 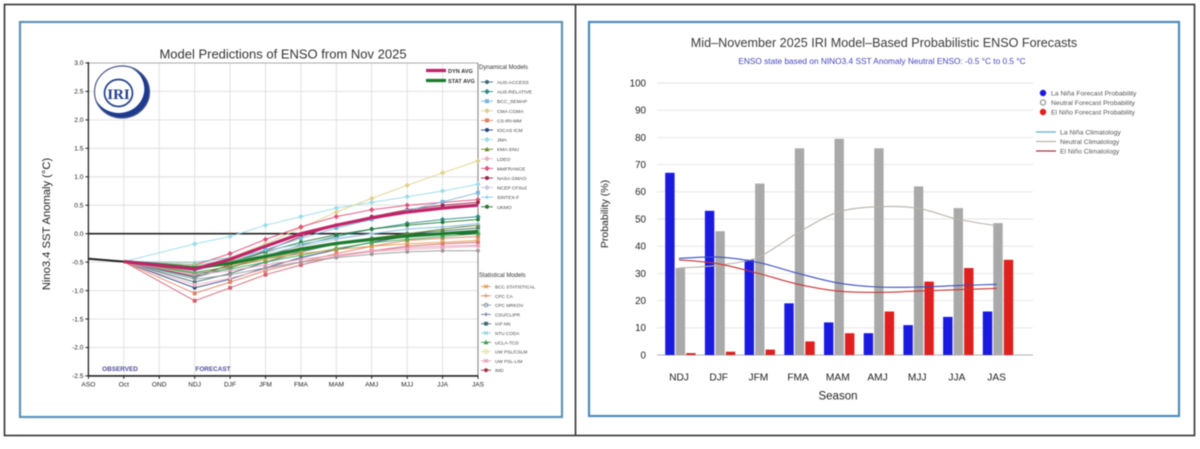 What do you see at coordinates (644, 355) in the screenshot?
I see `svg-text: 0` at bounding box center [644, 355].